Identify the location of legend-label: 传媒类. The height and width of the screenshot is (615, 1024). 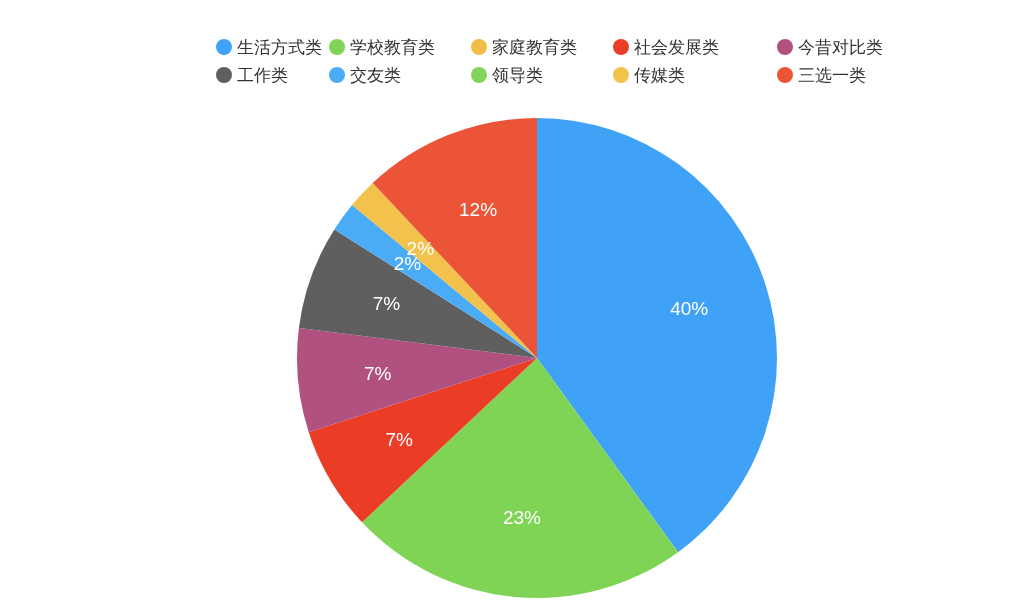
(659, 75).